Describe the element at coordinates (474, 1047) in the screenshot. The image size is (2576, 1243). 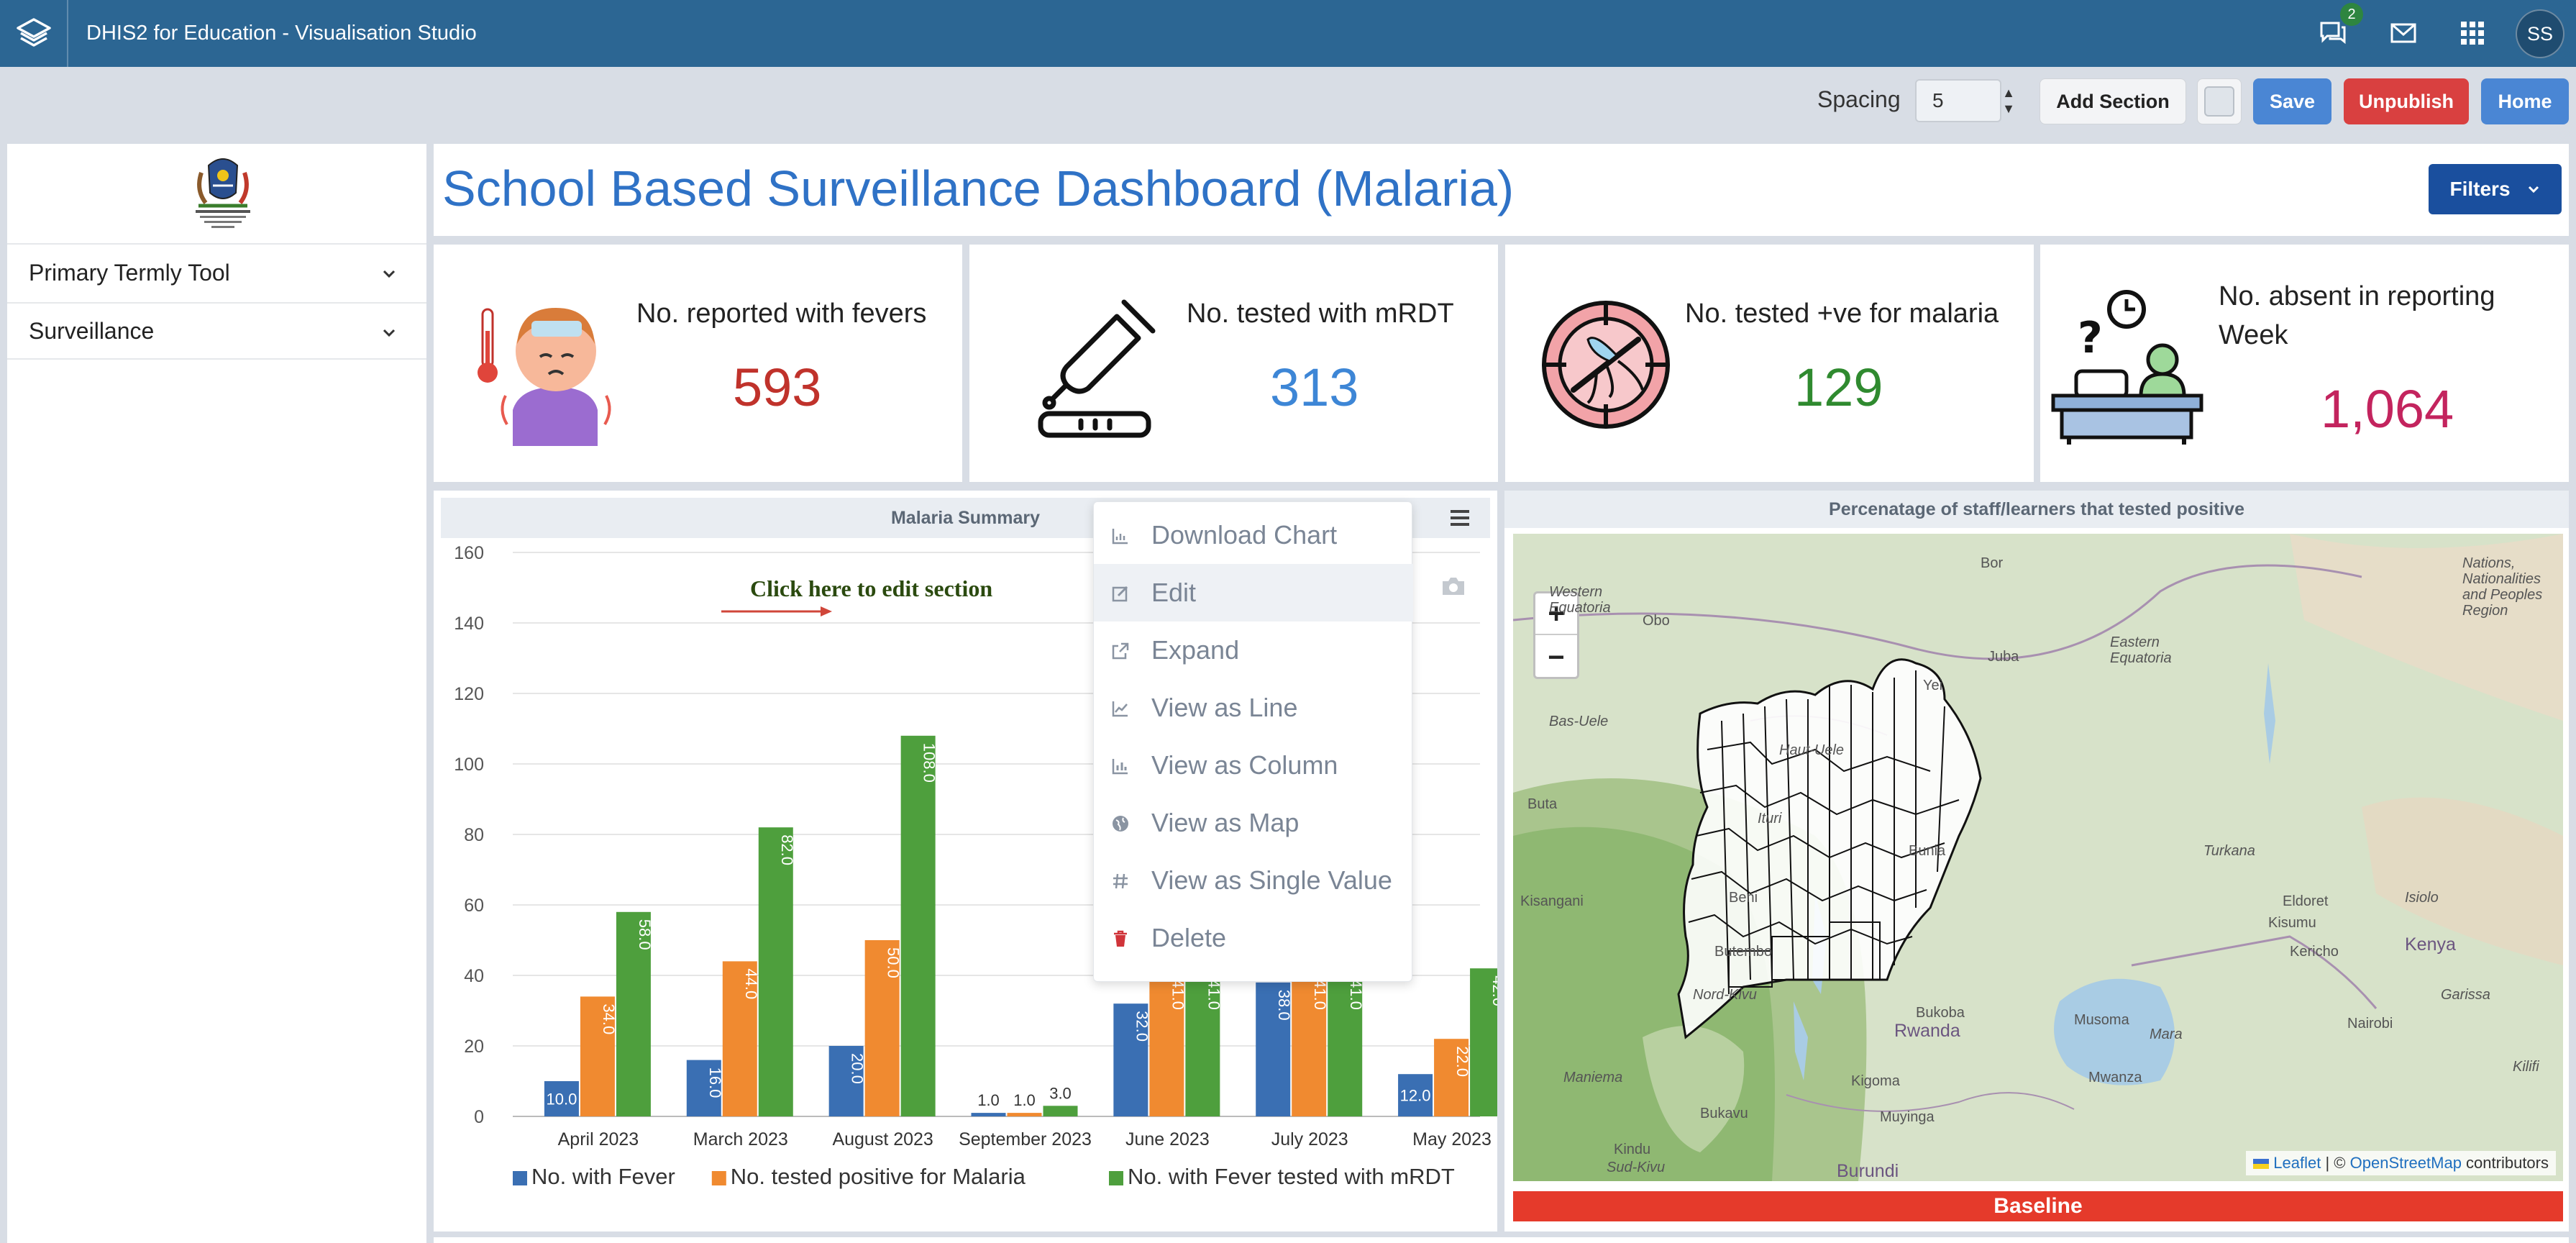
I see `y-tick-label: 20` at that location.